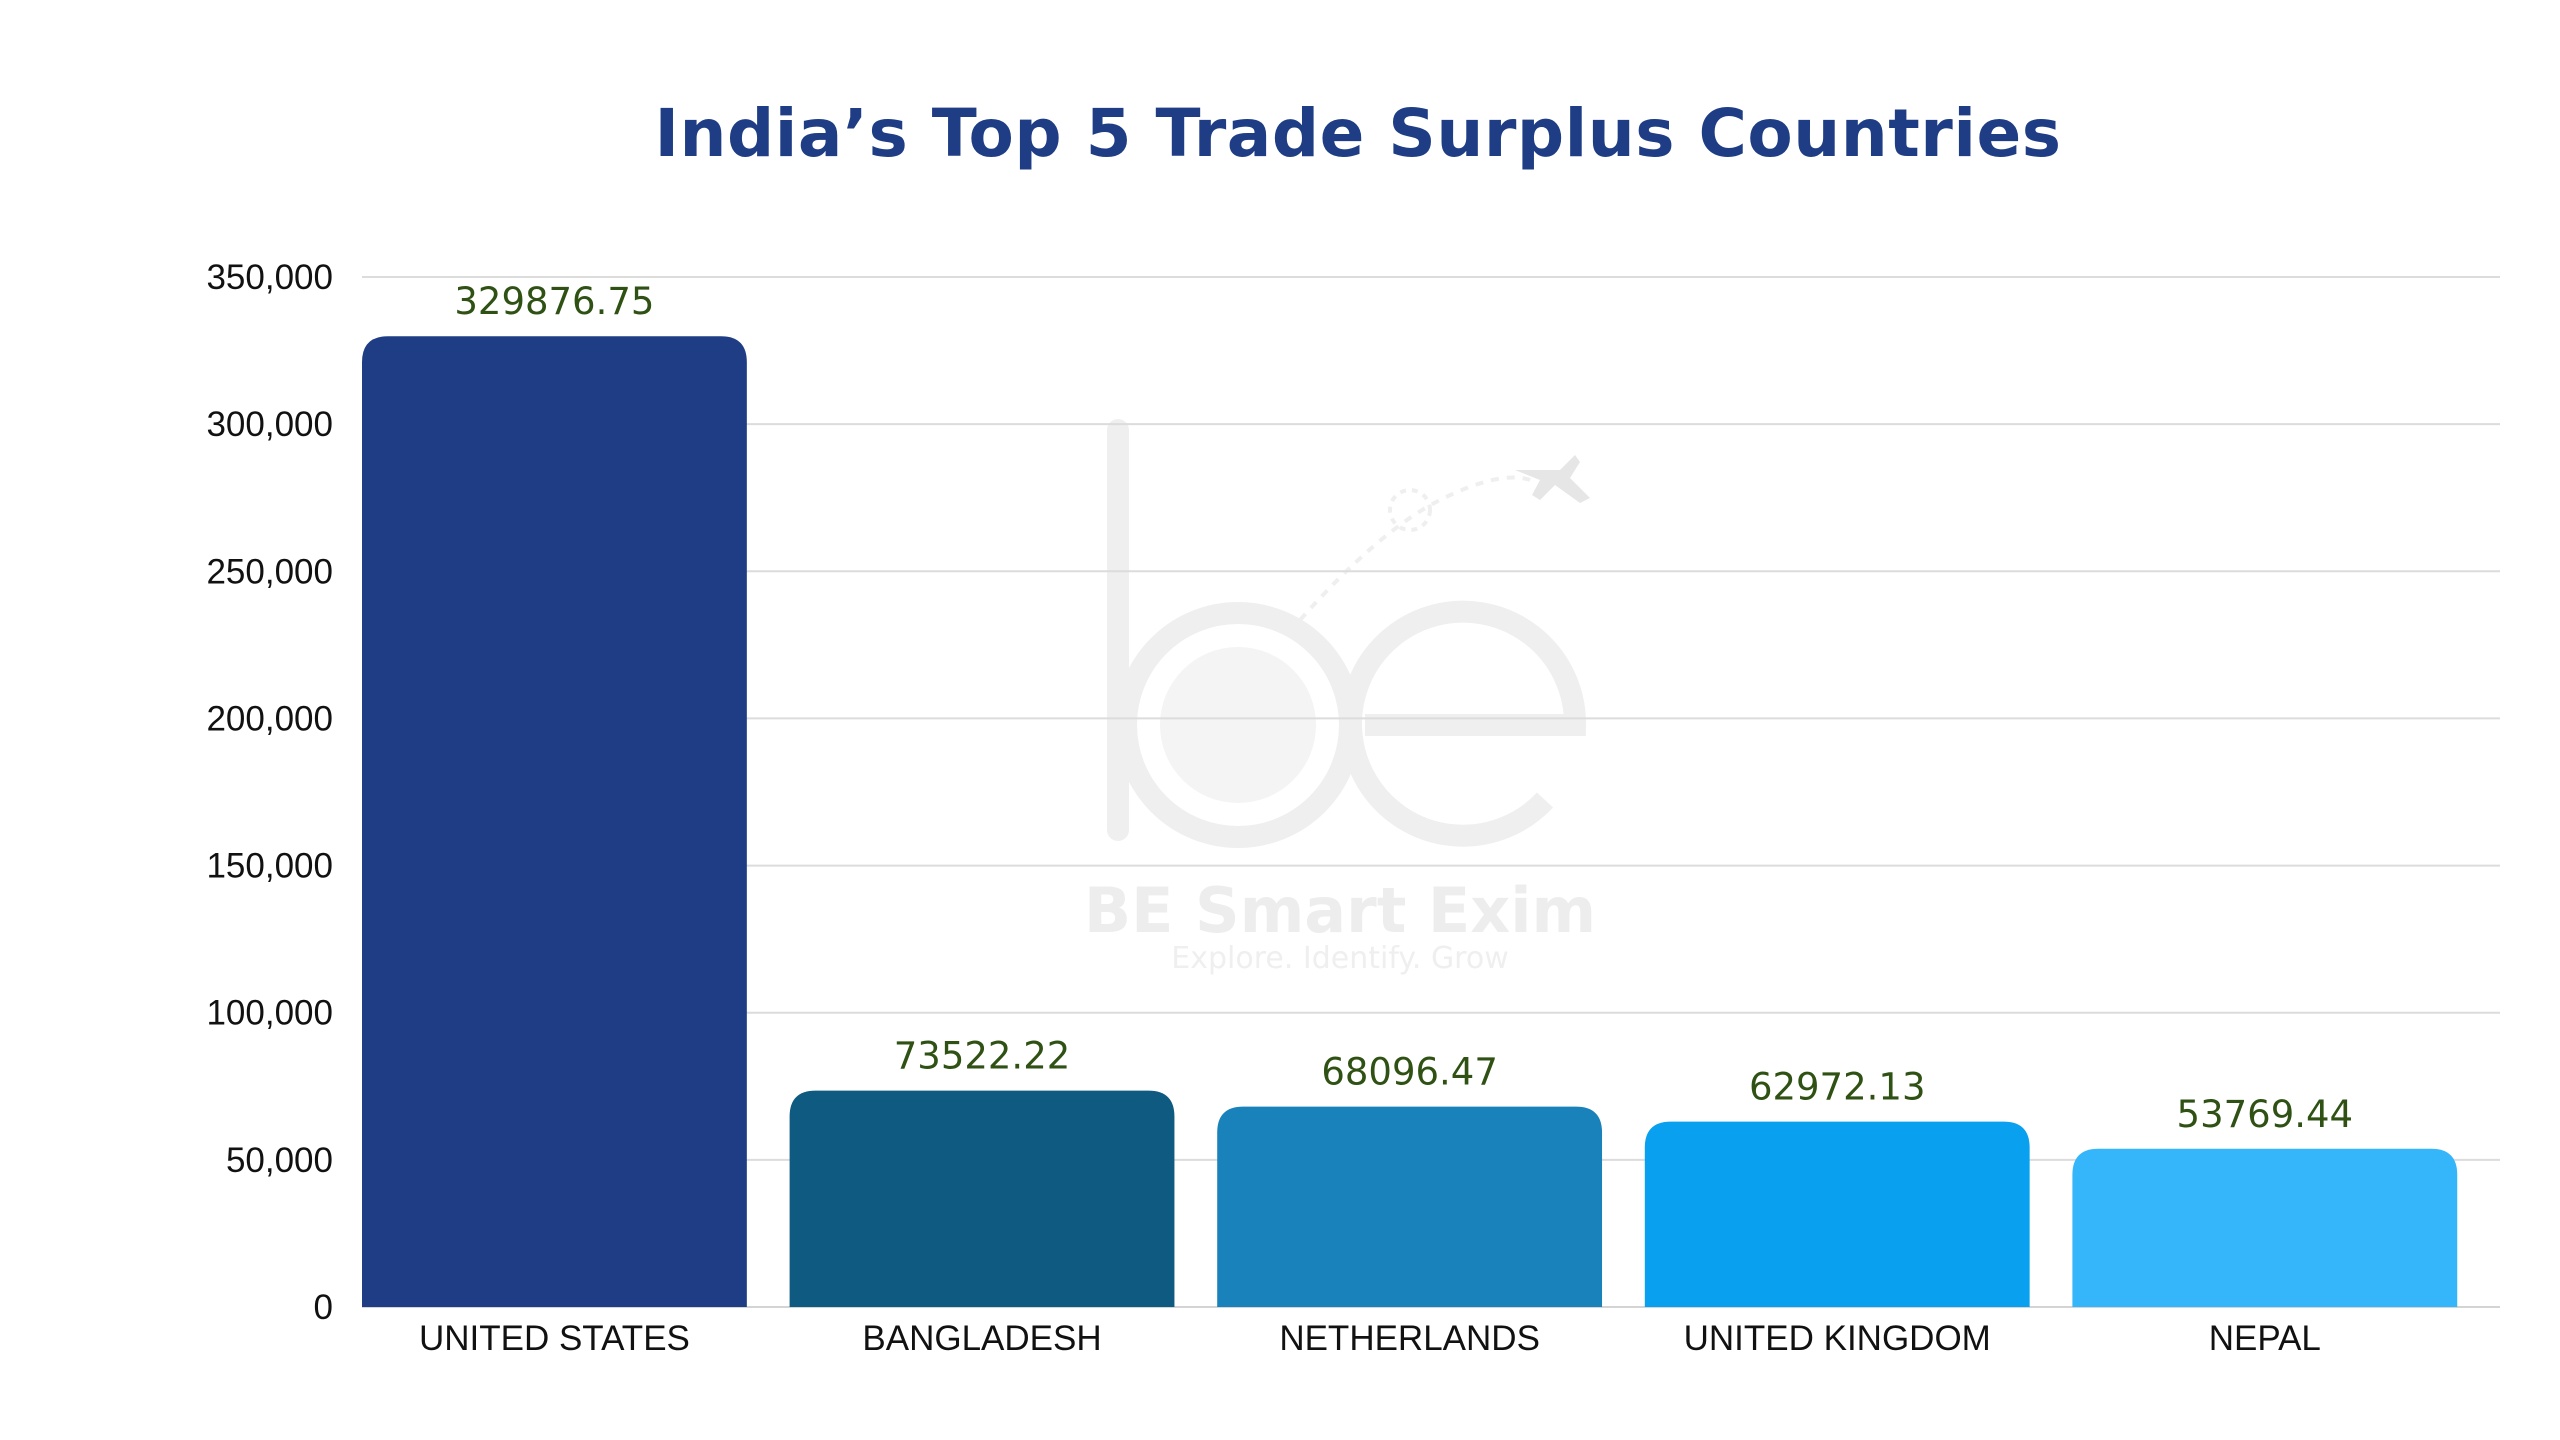  Describe the element at coordinates (323, 1307) in the screenshot. I see `y-tick-label: 0` at that location.